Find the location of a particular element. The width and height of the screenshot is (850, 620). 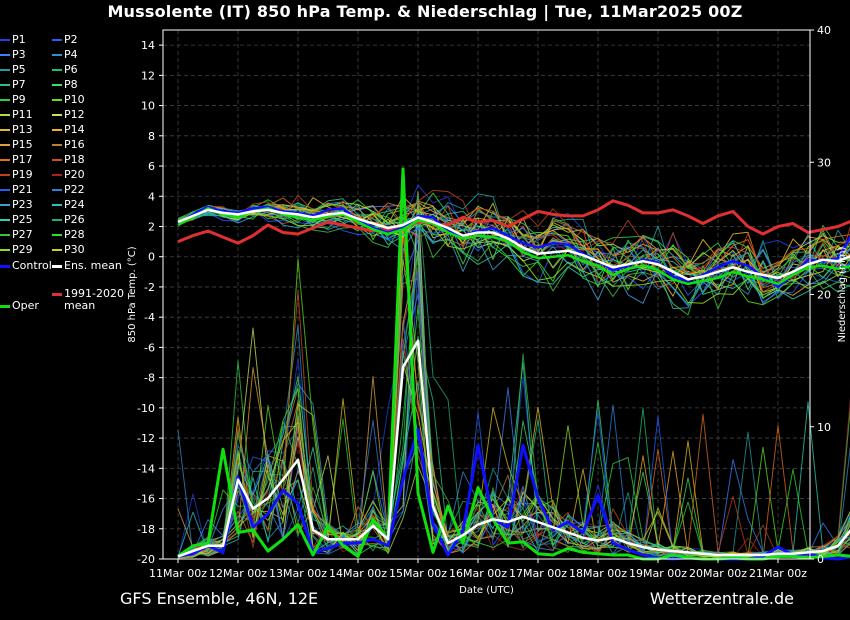

legend-control: Control is located at coordinates (26, 266).